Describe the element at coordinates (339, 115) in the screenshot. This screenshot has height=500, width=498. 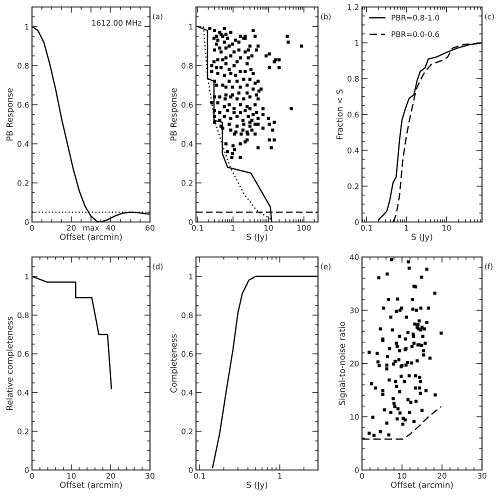
I see `y-axis-title: Fraction < S` at that location.